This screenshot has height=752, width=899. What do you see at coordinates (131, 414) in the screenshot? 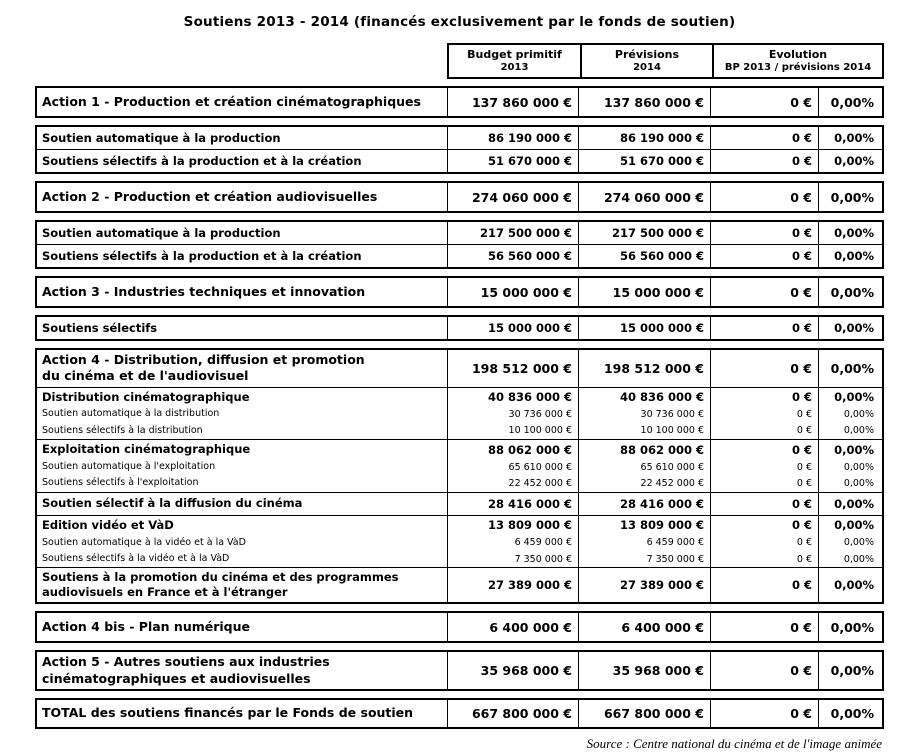
I see `row-label: Soutien automatique à la distribution` at bounding box center [131, 414].